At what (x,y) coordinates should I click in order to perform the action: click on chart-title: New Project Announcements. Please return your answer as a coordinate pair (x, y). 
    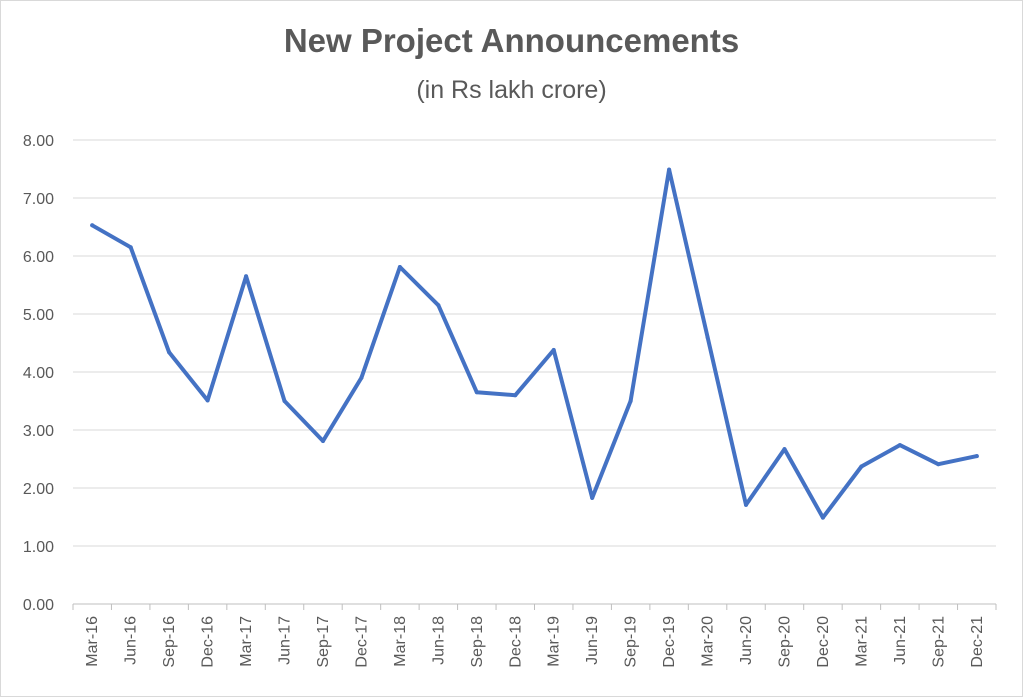
    Looking at the image, I should click on (511, 40).